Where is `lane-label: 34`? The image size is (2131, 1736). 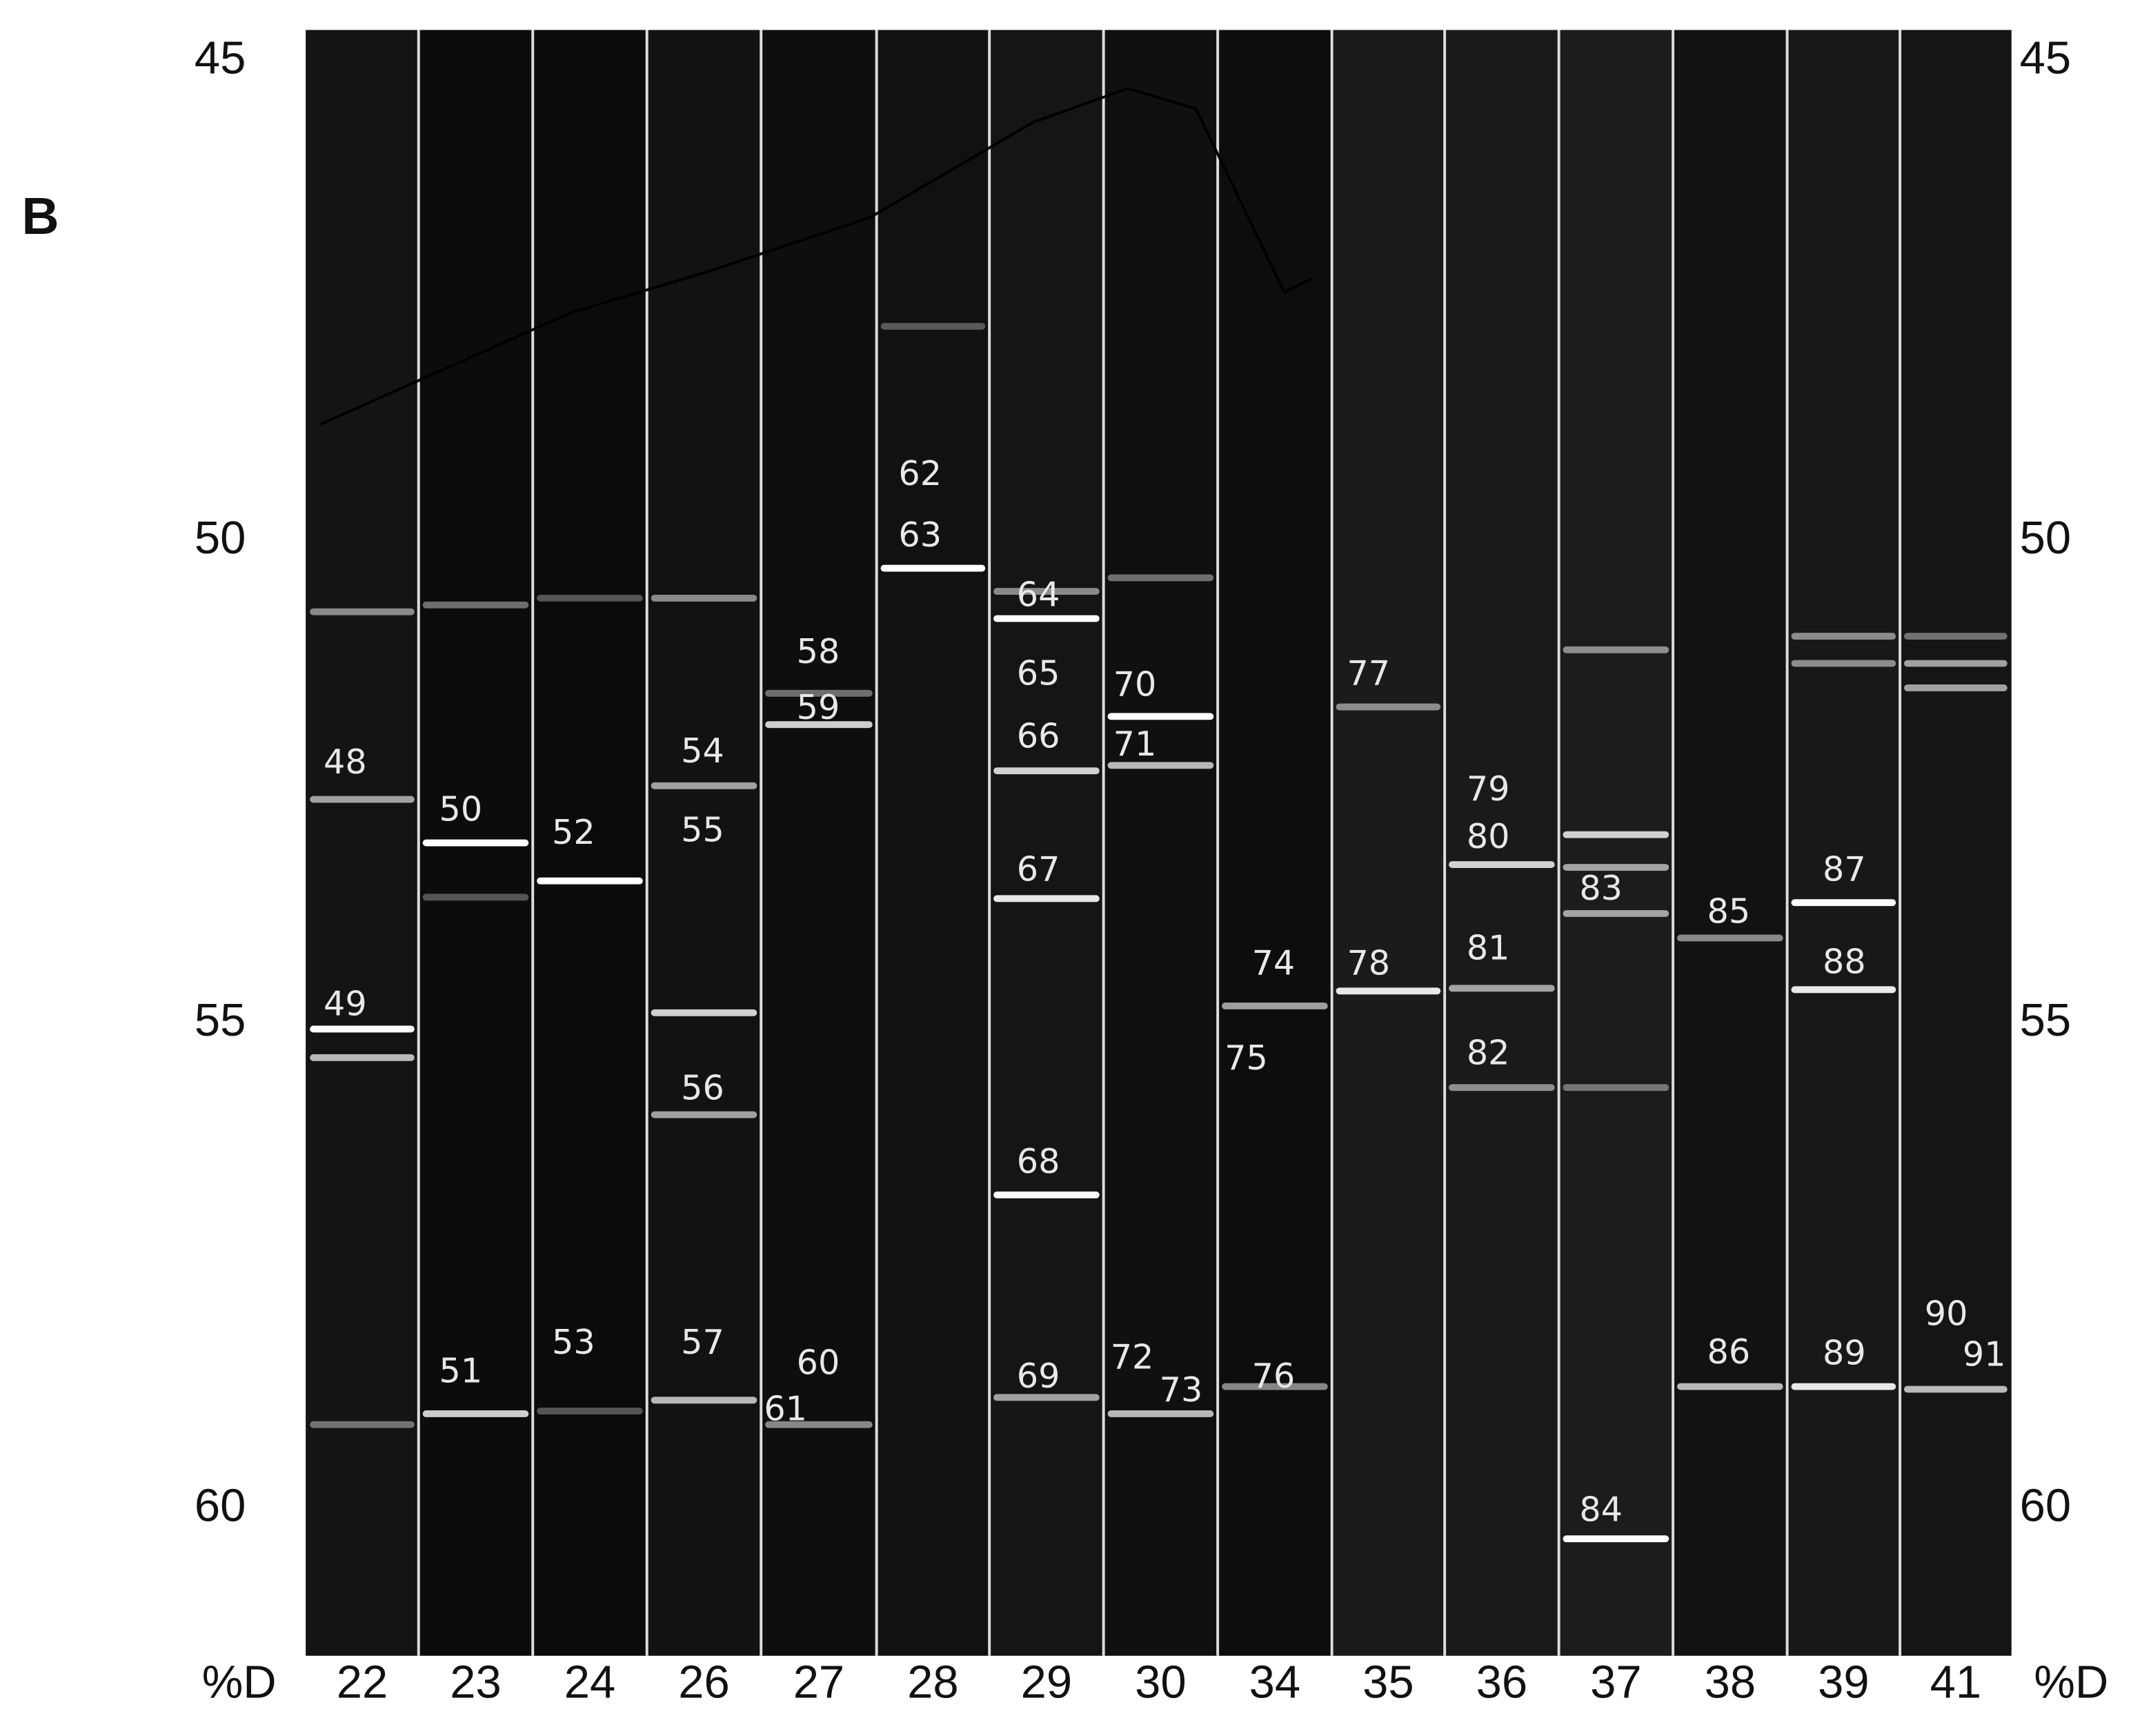
lane-label: 34 is located at coordinates (1275, 1683).